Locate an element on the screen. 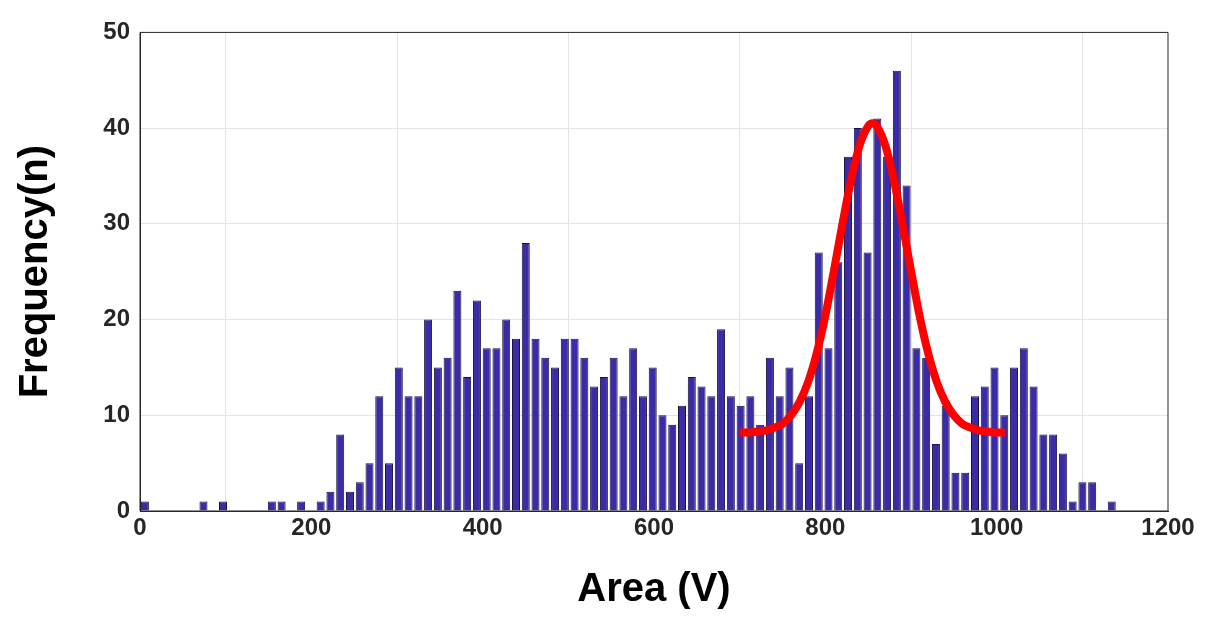  y-tick-label: 10 is located at coordinates (116, 413).